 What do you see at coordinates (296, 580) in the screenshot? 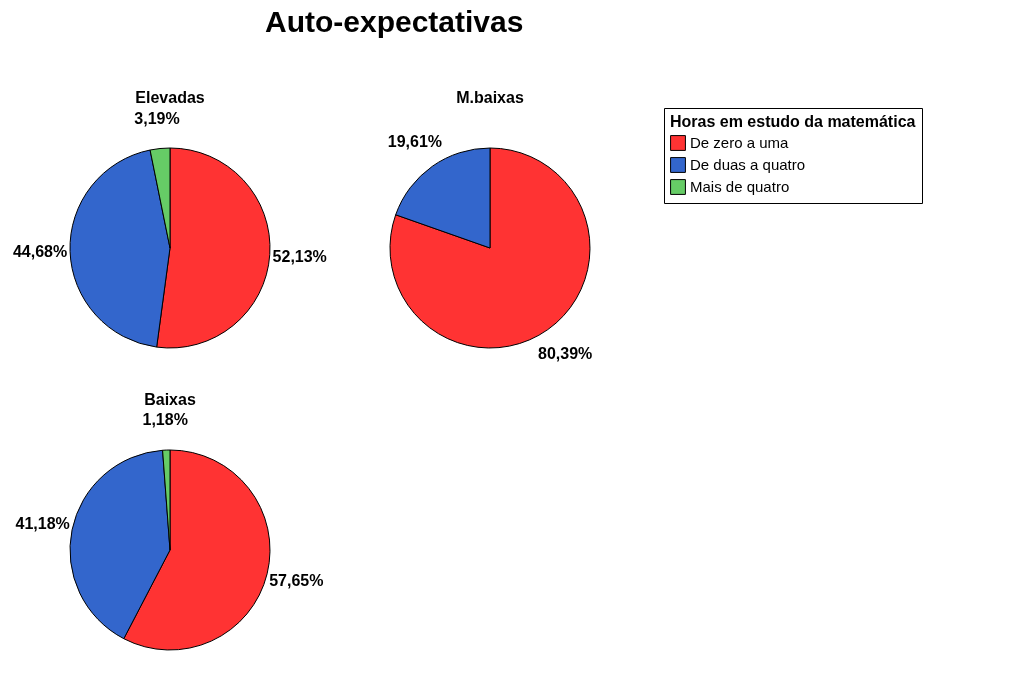
I see `data-label: 57,65%` at bounding box center [296, 580].